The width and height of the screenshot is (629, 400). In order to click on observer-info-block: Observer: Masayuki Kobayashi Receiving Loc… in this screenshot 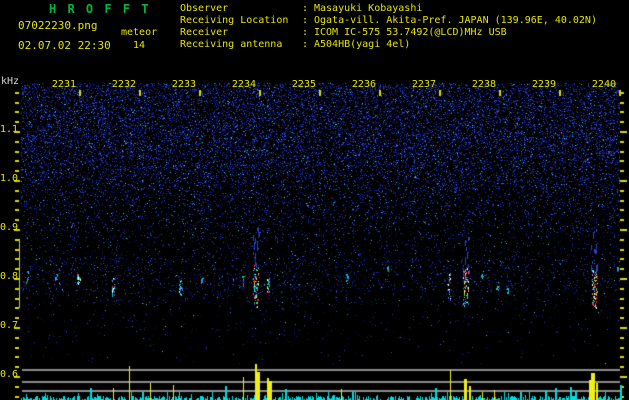, I will do `click(388, 27)`.